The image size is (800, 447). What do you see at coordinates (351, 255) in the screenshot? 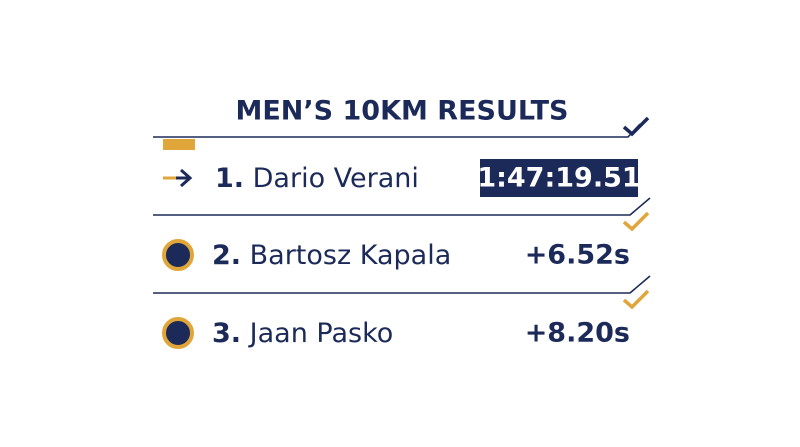
I see `name: Bartosz Kapala` at bounding box center [351, 255].